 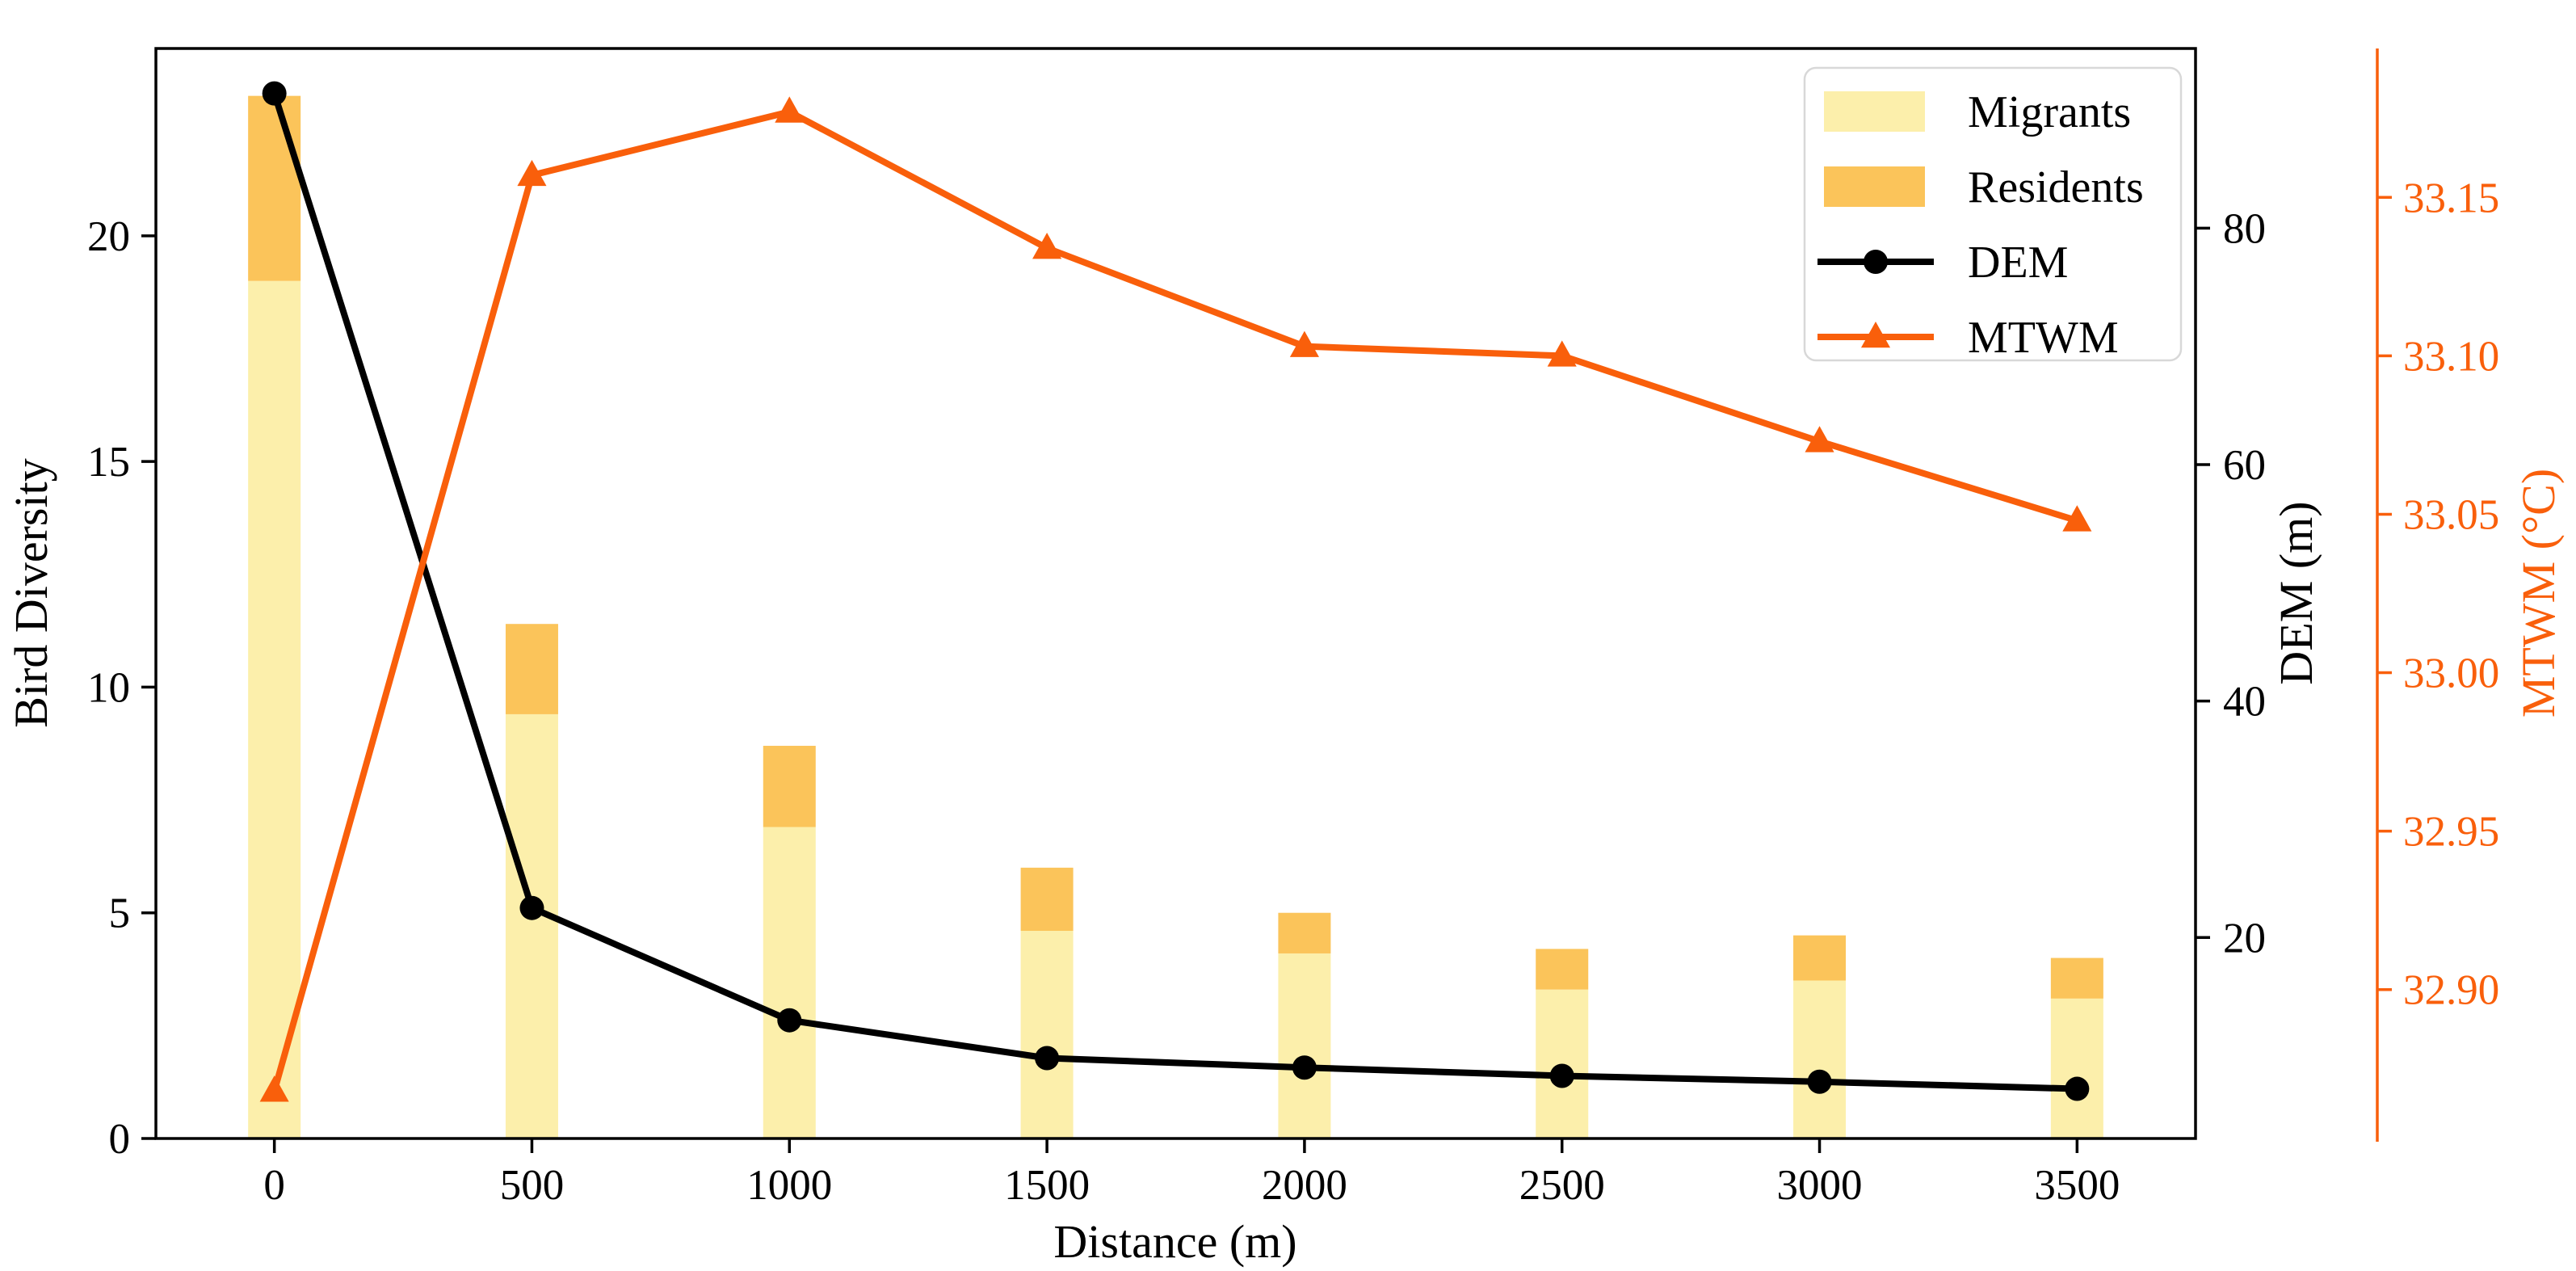 I want to click on dem-tick-label: 20, so click(x=2245, y=938).